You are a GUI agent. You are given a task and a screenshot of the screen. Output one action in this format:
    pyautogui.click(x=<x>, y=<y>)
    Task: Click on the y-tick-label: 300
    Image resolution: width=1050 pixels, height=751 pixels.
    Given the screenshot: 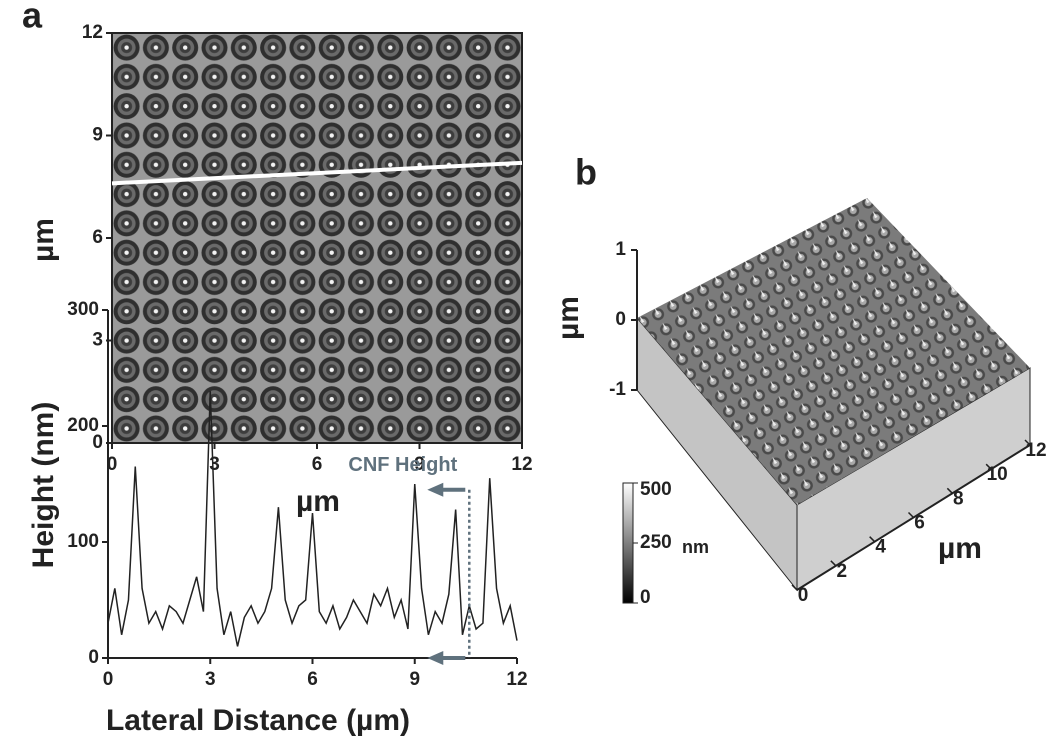 What is the action you would take?
    pyautogui.click(x=83, y=309)
    